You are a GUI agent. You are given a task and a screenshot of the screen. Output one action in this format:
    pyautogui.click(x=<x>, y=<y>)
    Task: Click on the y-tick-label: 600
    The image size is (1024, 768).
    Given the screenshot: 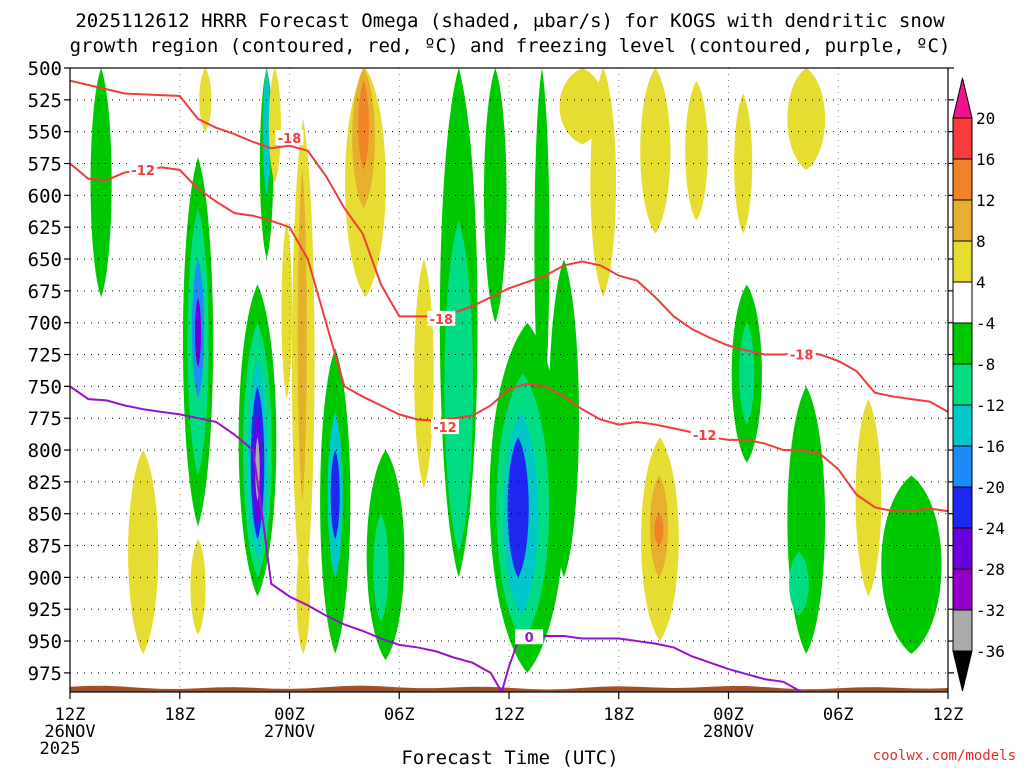 What is the action you would take?
    pyautogui.click(x=45, y=196)
    